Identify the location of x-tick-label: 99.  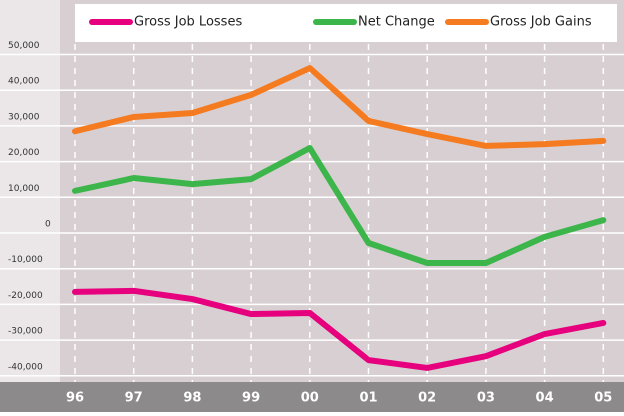
(251, 398).